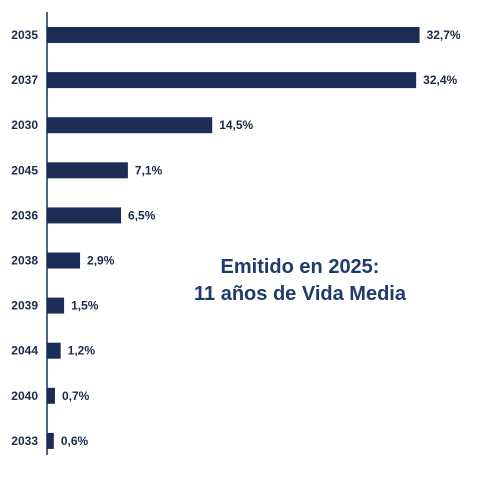 The width and height of the screenshot is (480, 480). What do you see at coordinates (24, 261) in the screenshot?
I see `category-label: 2038` at bounding box center [24, 261].